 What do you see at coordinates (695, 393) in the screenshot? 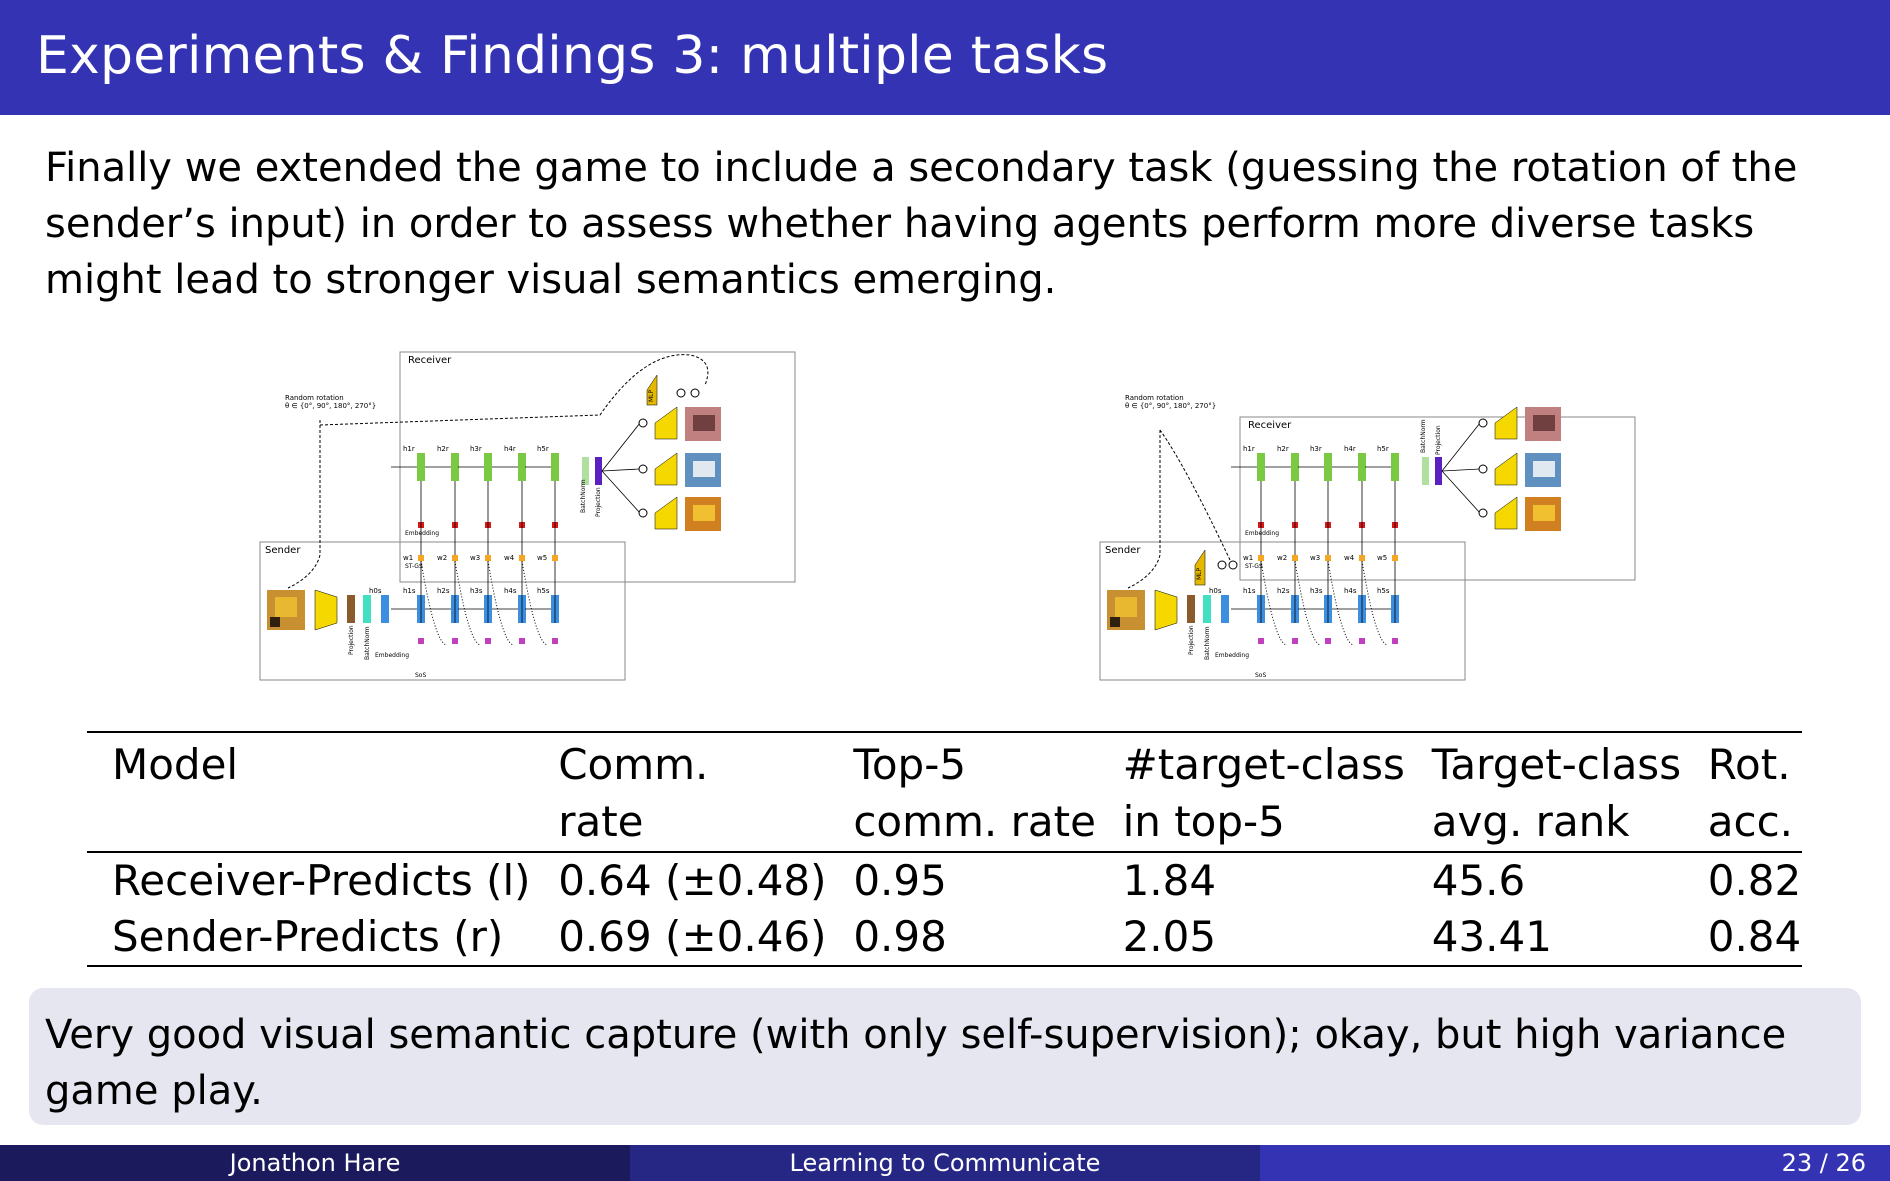
I see `rotation-target-node` at bounding box center [695, 393].